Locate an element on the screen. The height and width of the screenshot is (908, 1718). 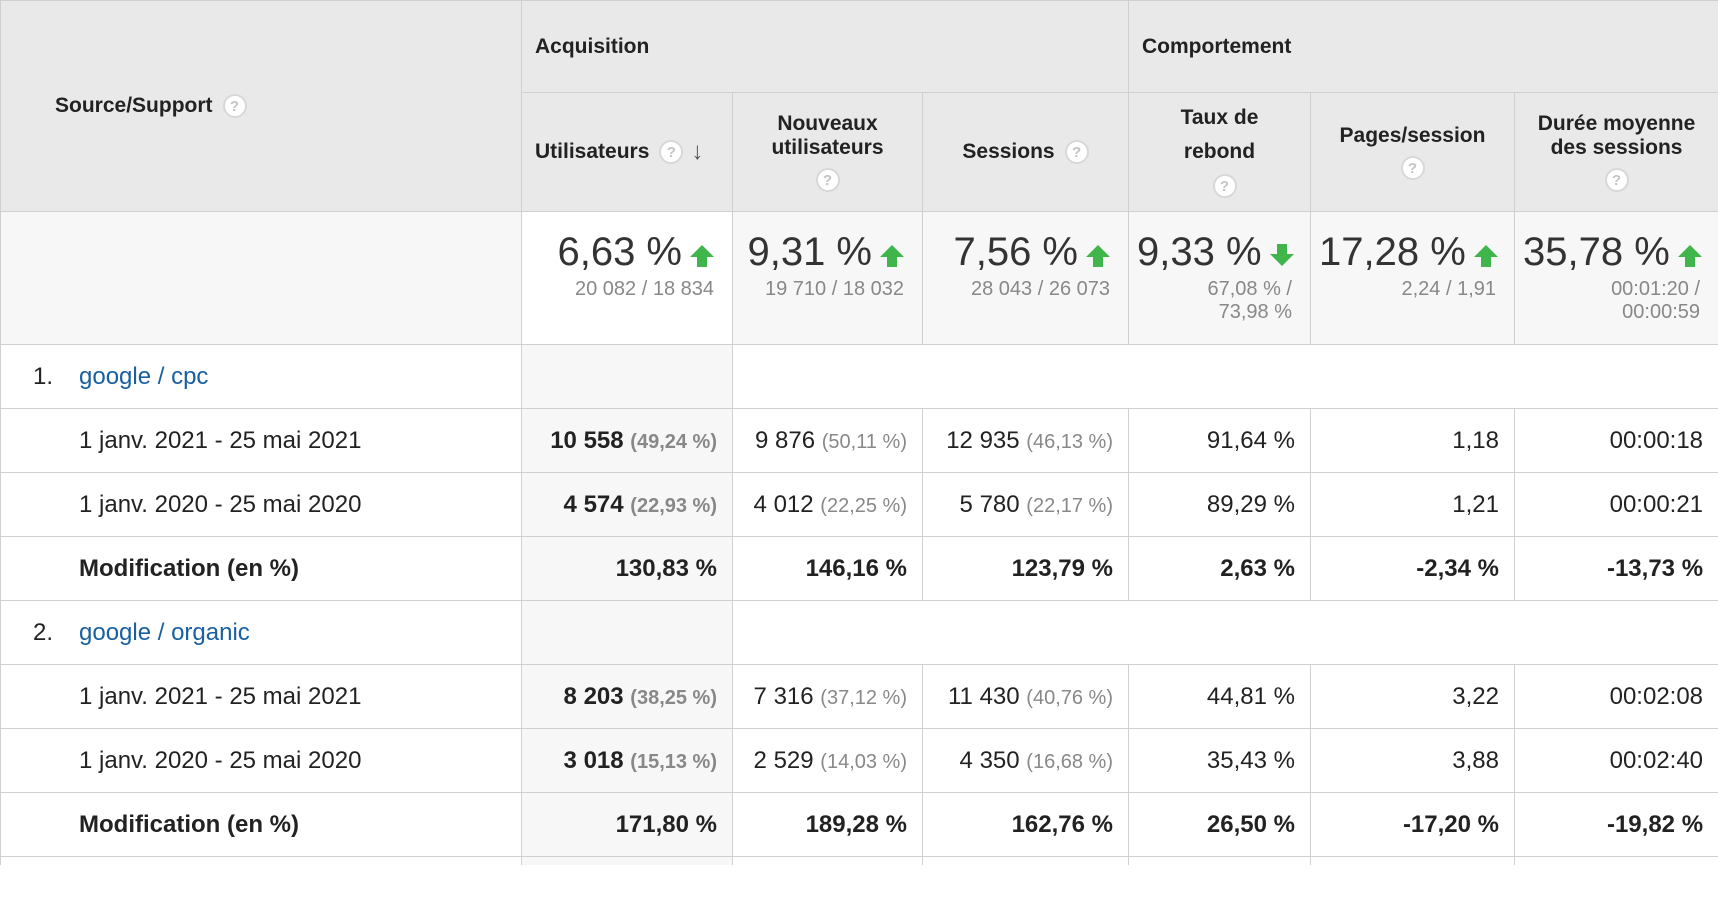
group-index: 2. is located at coordinates (43, 632).